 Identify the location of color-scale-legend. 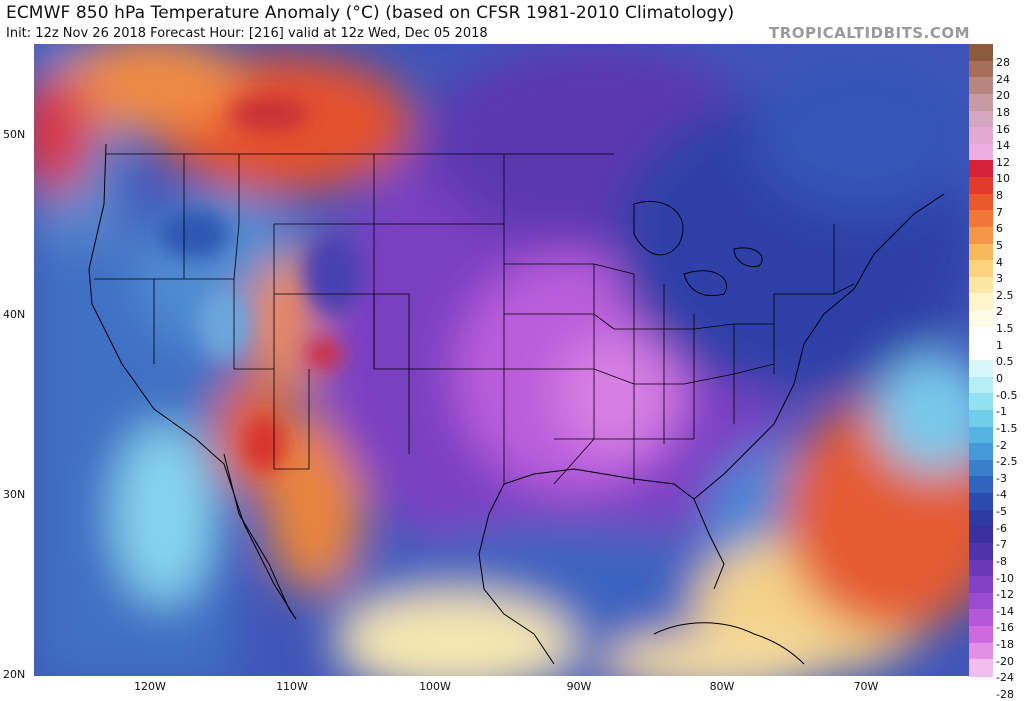
(981, 360).